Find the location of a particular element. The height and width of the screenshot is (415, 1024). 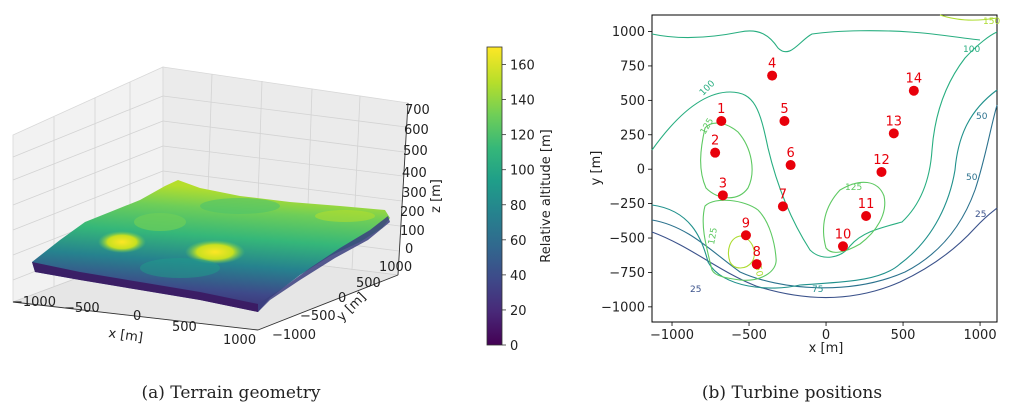

turbine-label-11: 11 is located at coordinates (866, 204).